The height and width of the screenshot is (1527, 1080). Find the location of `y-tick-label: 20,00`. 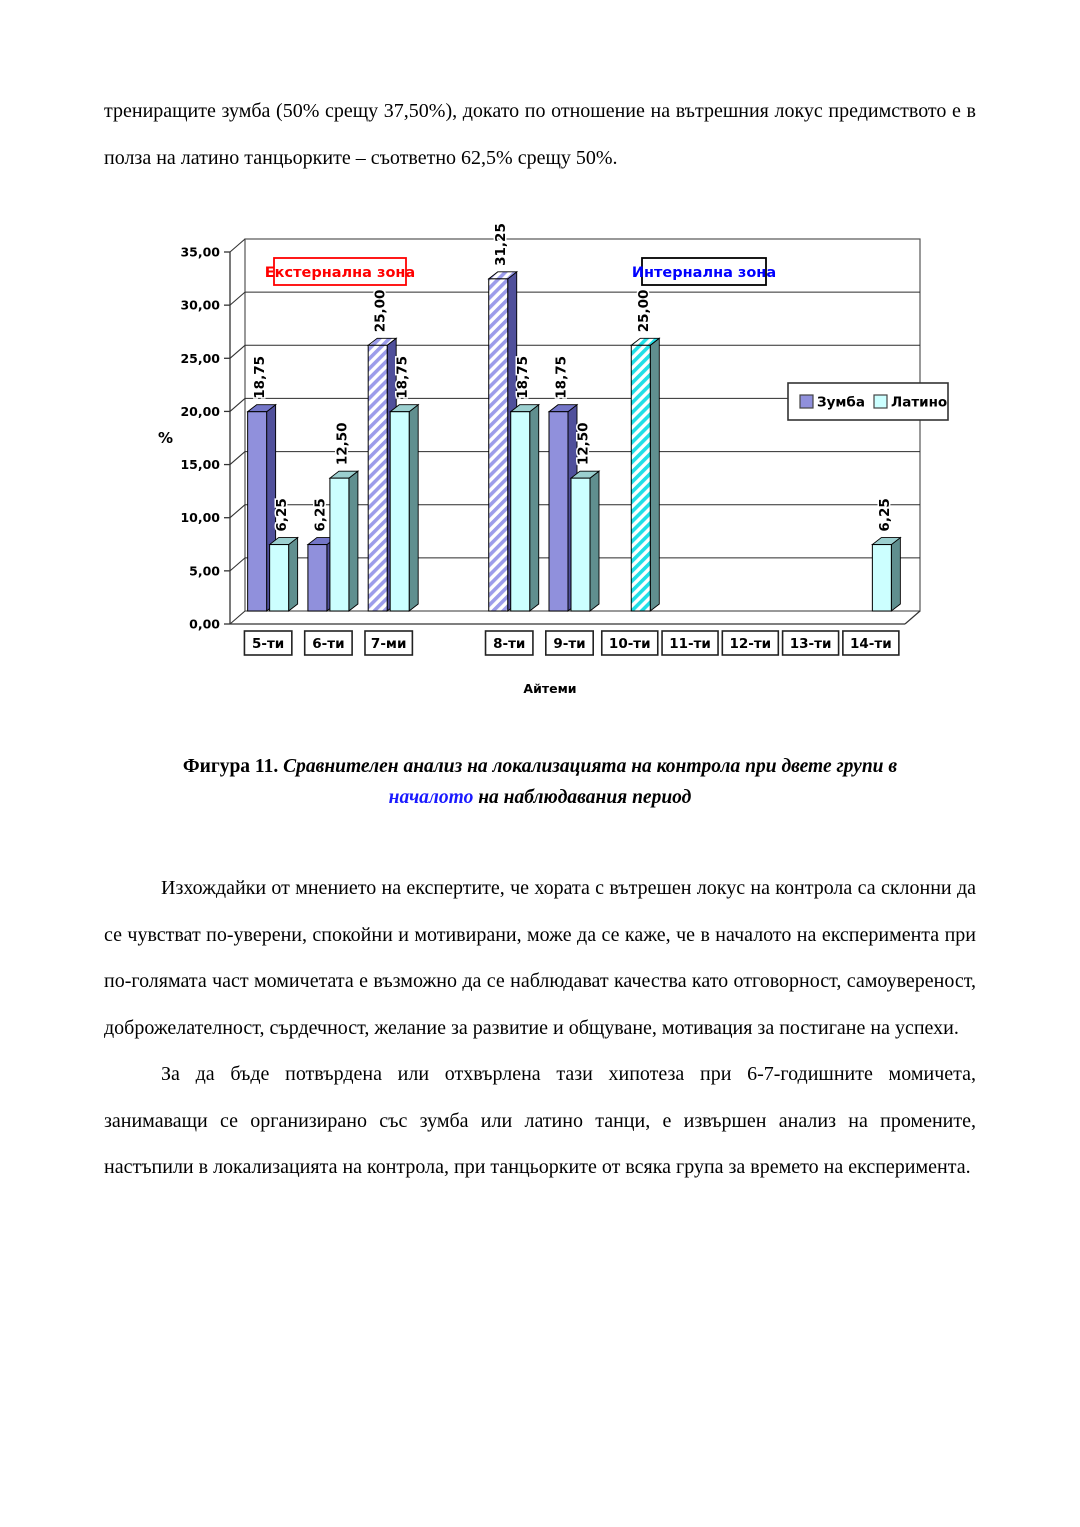

y-tick-label: 20,00 is located at coordinates (200, 411).